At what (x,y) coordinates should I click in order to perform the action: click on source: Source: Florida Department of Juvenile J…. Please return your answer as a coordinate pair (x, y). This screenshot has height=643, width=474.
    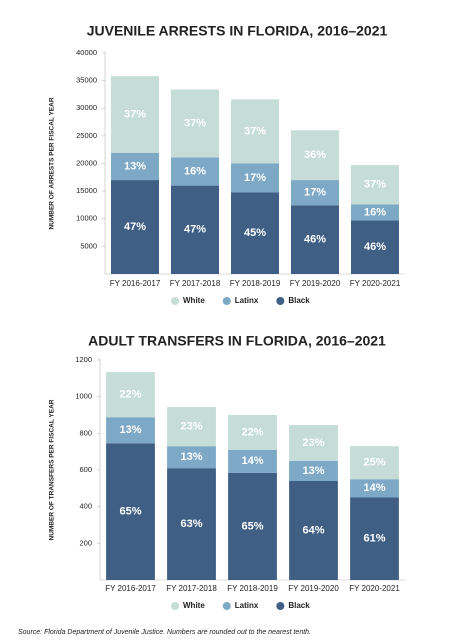
    Looking at the image, I should click on (164, 632).